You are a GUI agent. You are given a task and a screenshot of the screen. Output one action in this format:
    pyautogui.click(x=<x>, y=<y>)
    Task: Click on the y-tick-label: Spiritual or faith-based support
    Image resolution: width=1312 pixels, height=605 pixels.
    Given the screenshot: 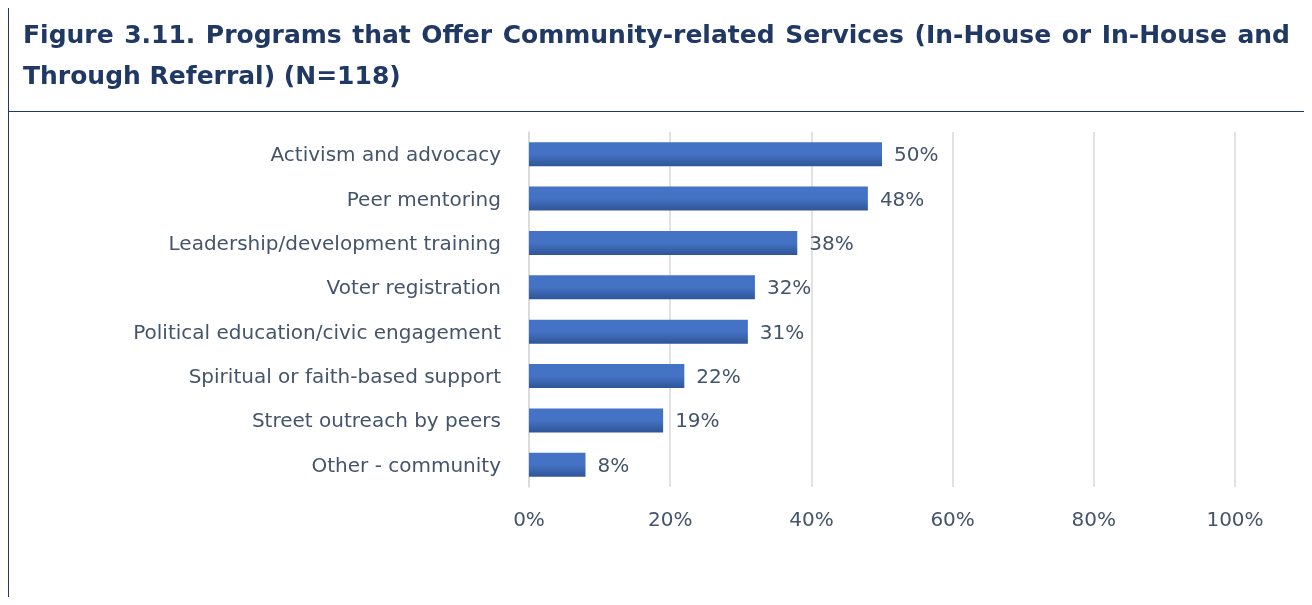 What is the action you would take?
    pyautogui.click(x=345, y=376)
    